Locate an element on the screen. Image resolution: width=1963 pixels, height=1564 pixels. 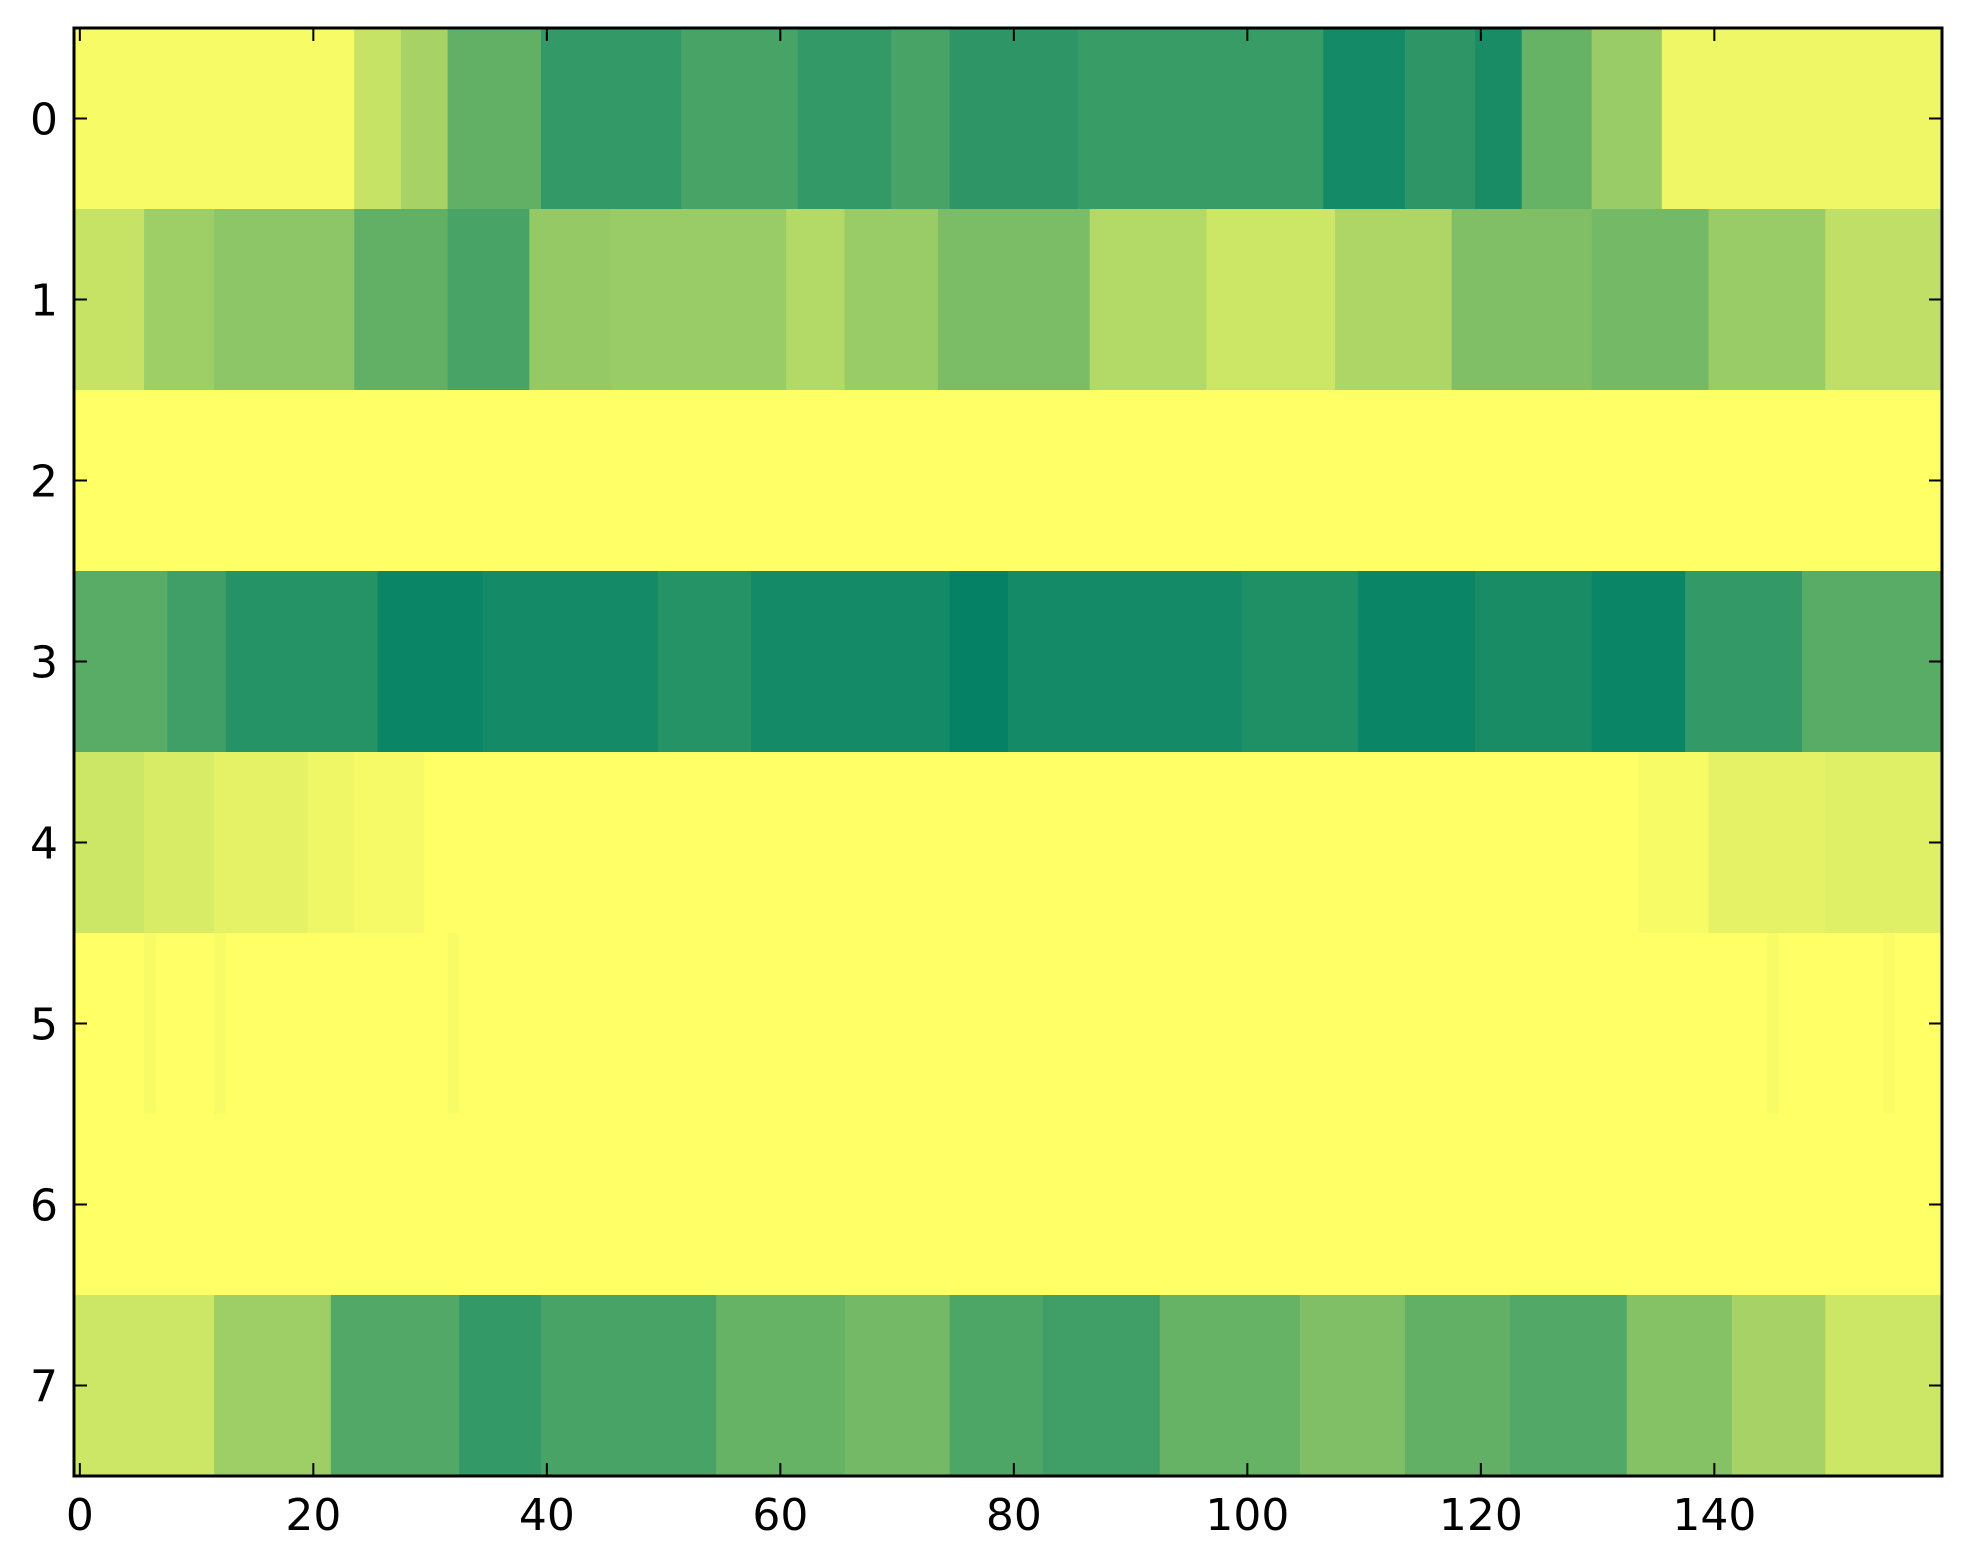
y-tick-label: 1 is located at coordinates (44, 301).